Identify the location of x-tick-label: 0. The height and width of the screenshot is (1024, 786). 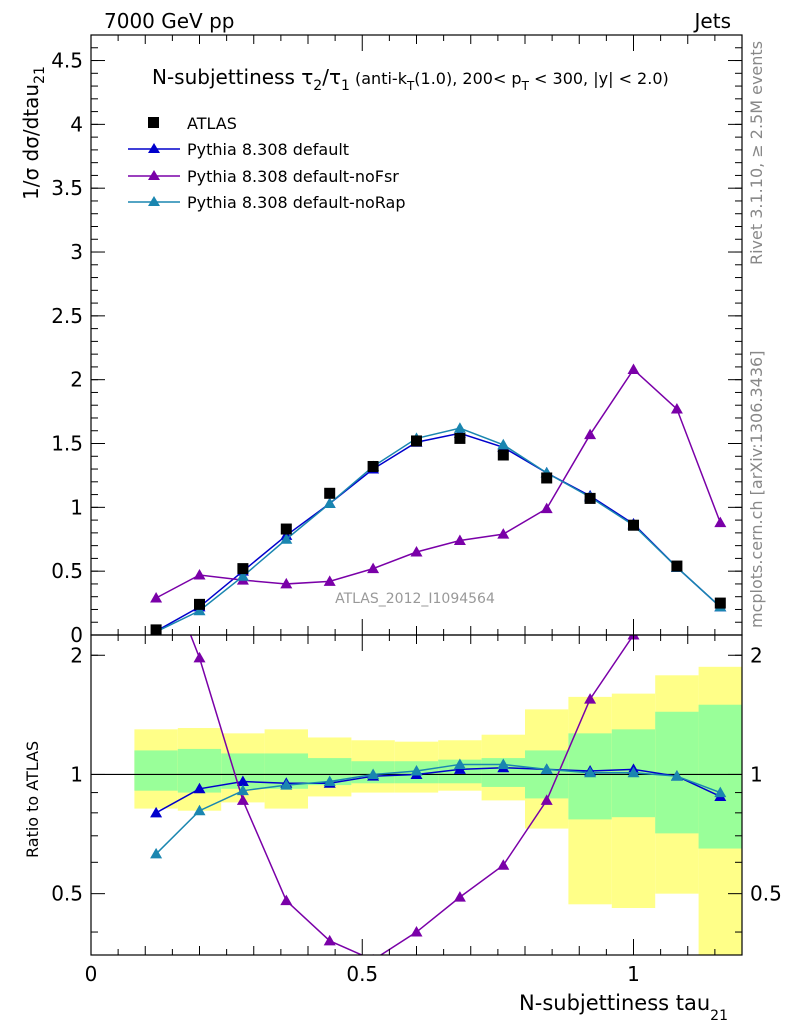
(91, 974).